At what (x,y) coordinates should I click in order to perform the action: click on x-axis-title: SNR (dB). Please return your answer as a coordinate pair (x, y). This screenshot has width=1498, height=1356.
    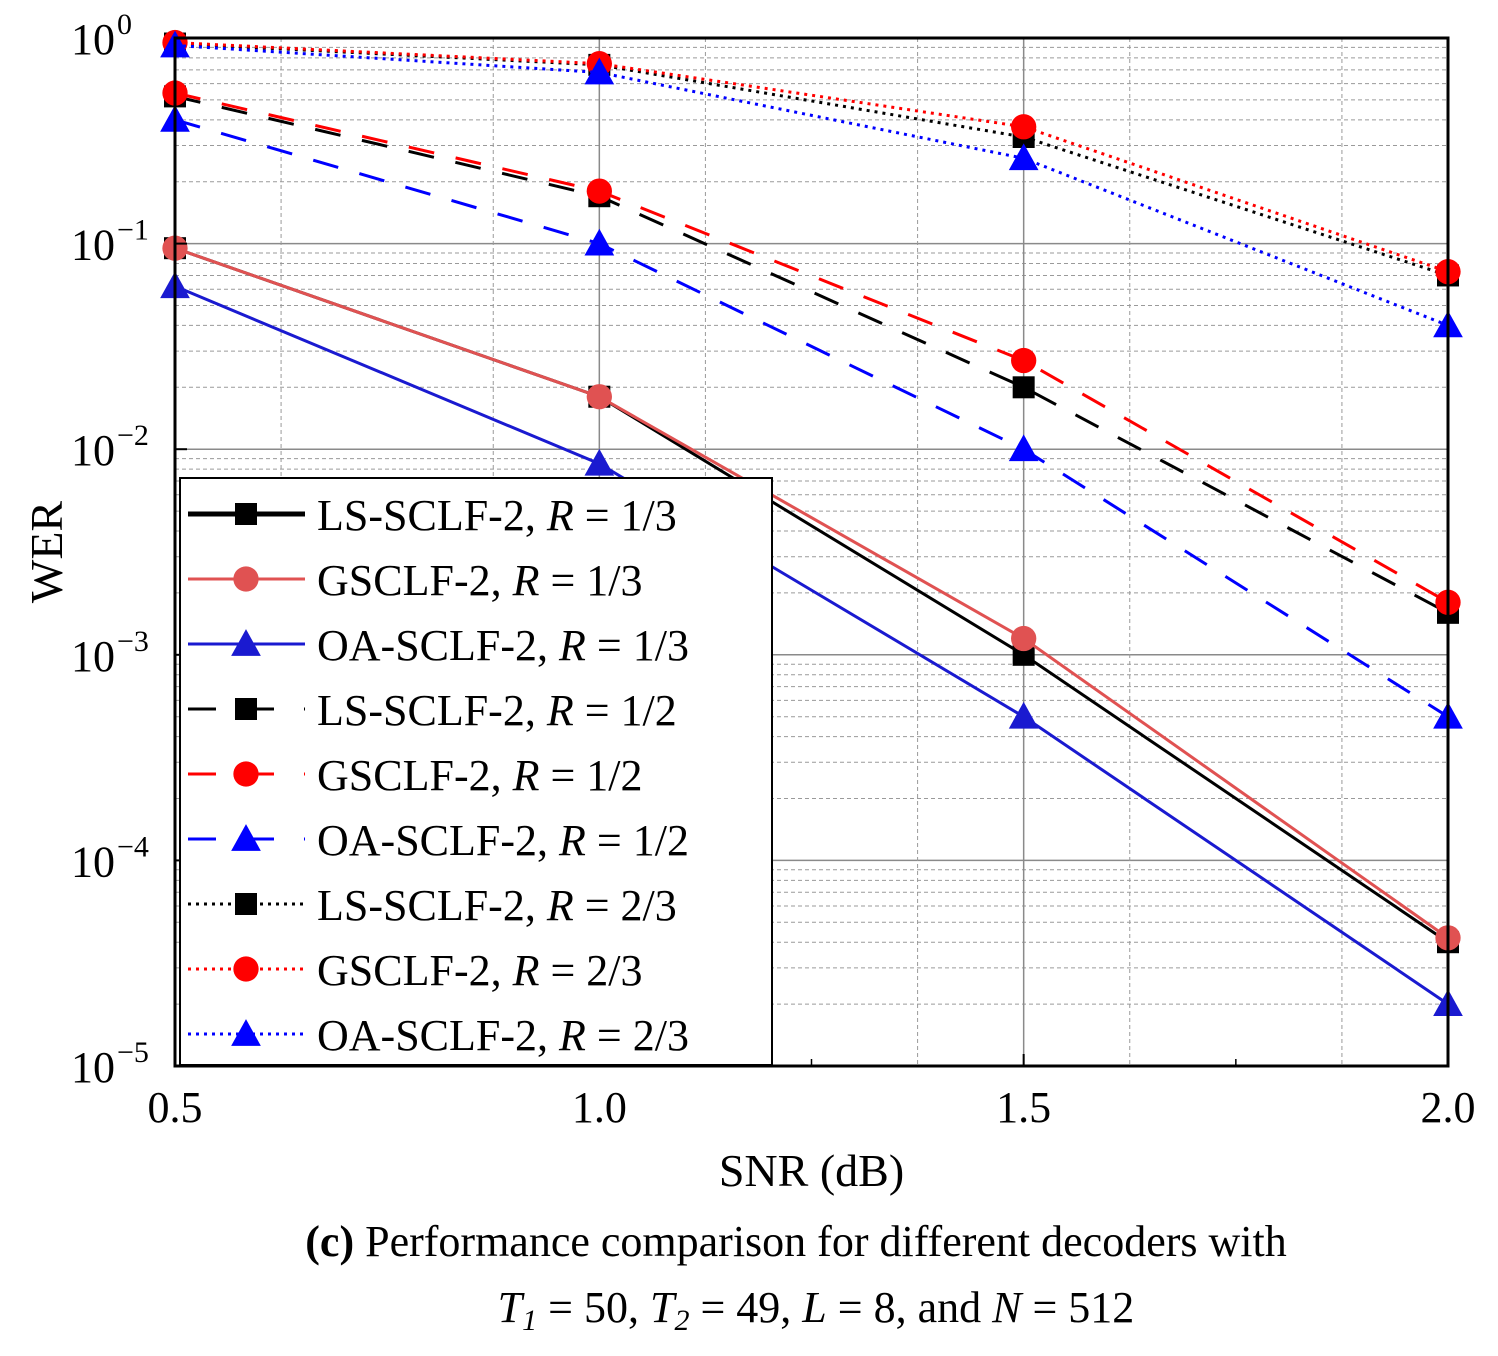
    Looking at the image, I should click on (811, 1170).